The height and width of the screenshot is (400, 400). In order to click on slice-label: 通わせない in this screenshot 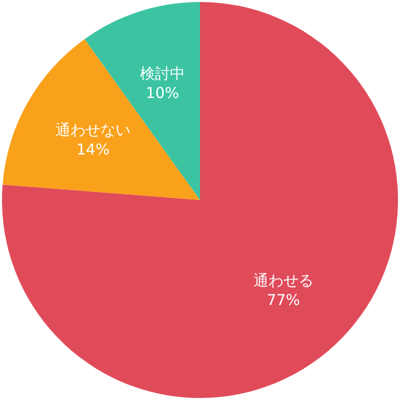, I will do `click(93, 130)`.